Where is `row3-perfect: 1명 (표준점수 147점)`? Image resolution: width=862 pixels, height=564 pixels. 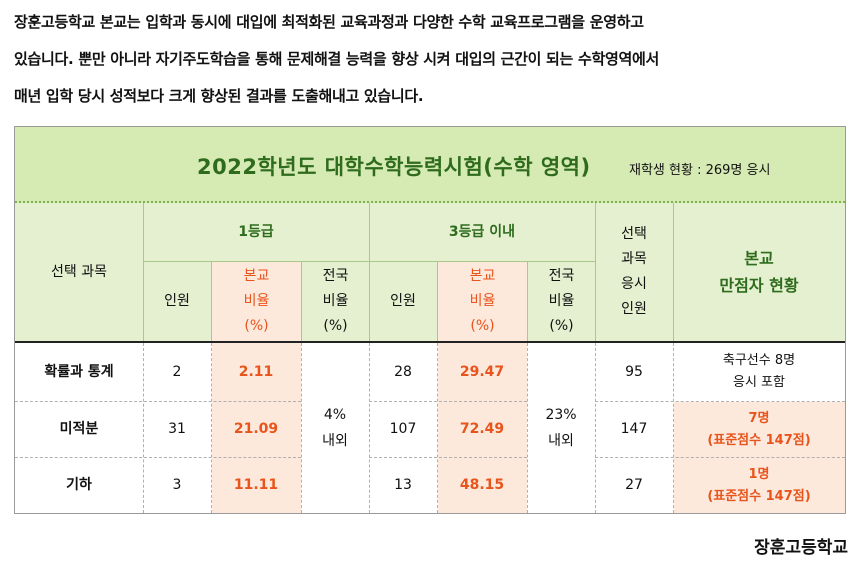
row3-perfect: 1명 (표준점수 147점) is located at coordinates (759, 485).